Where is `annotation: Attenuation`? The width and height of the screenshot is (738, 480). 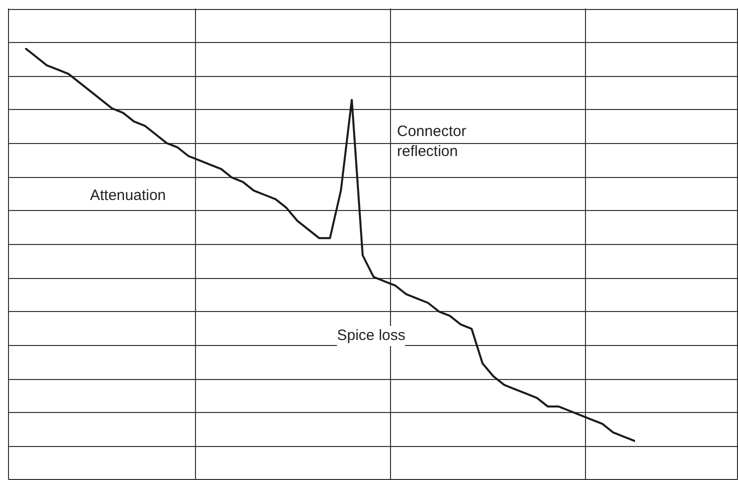 annotation: Attenuation is located at coordinates (128, 196).